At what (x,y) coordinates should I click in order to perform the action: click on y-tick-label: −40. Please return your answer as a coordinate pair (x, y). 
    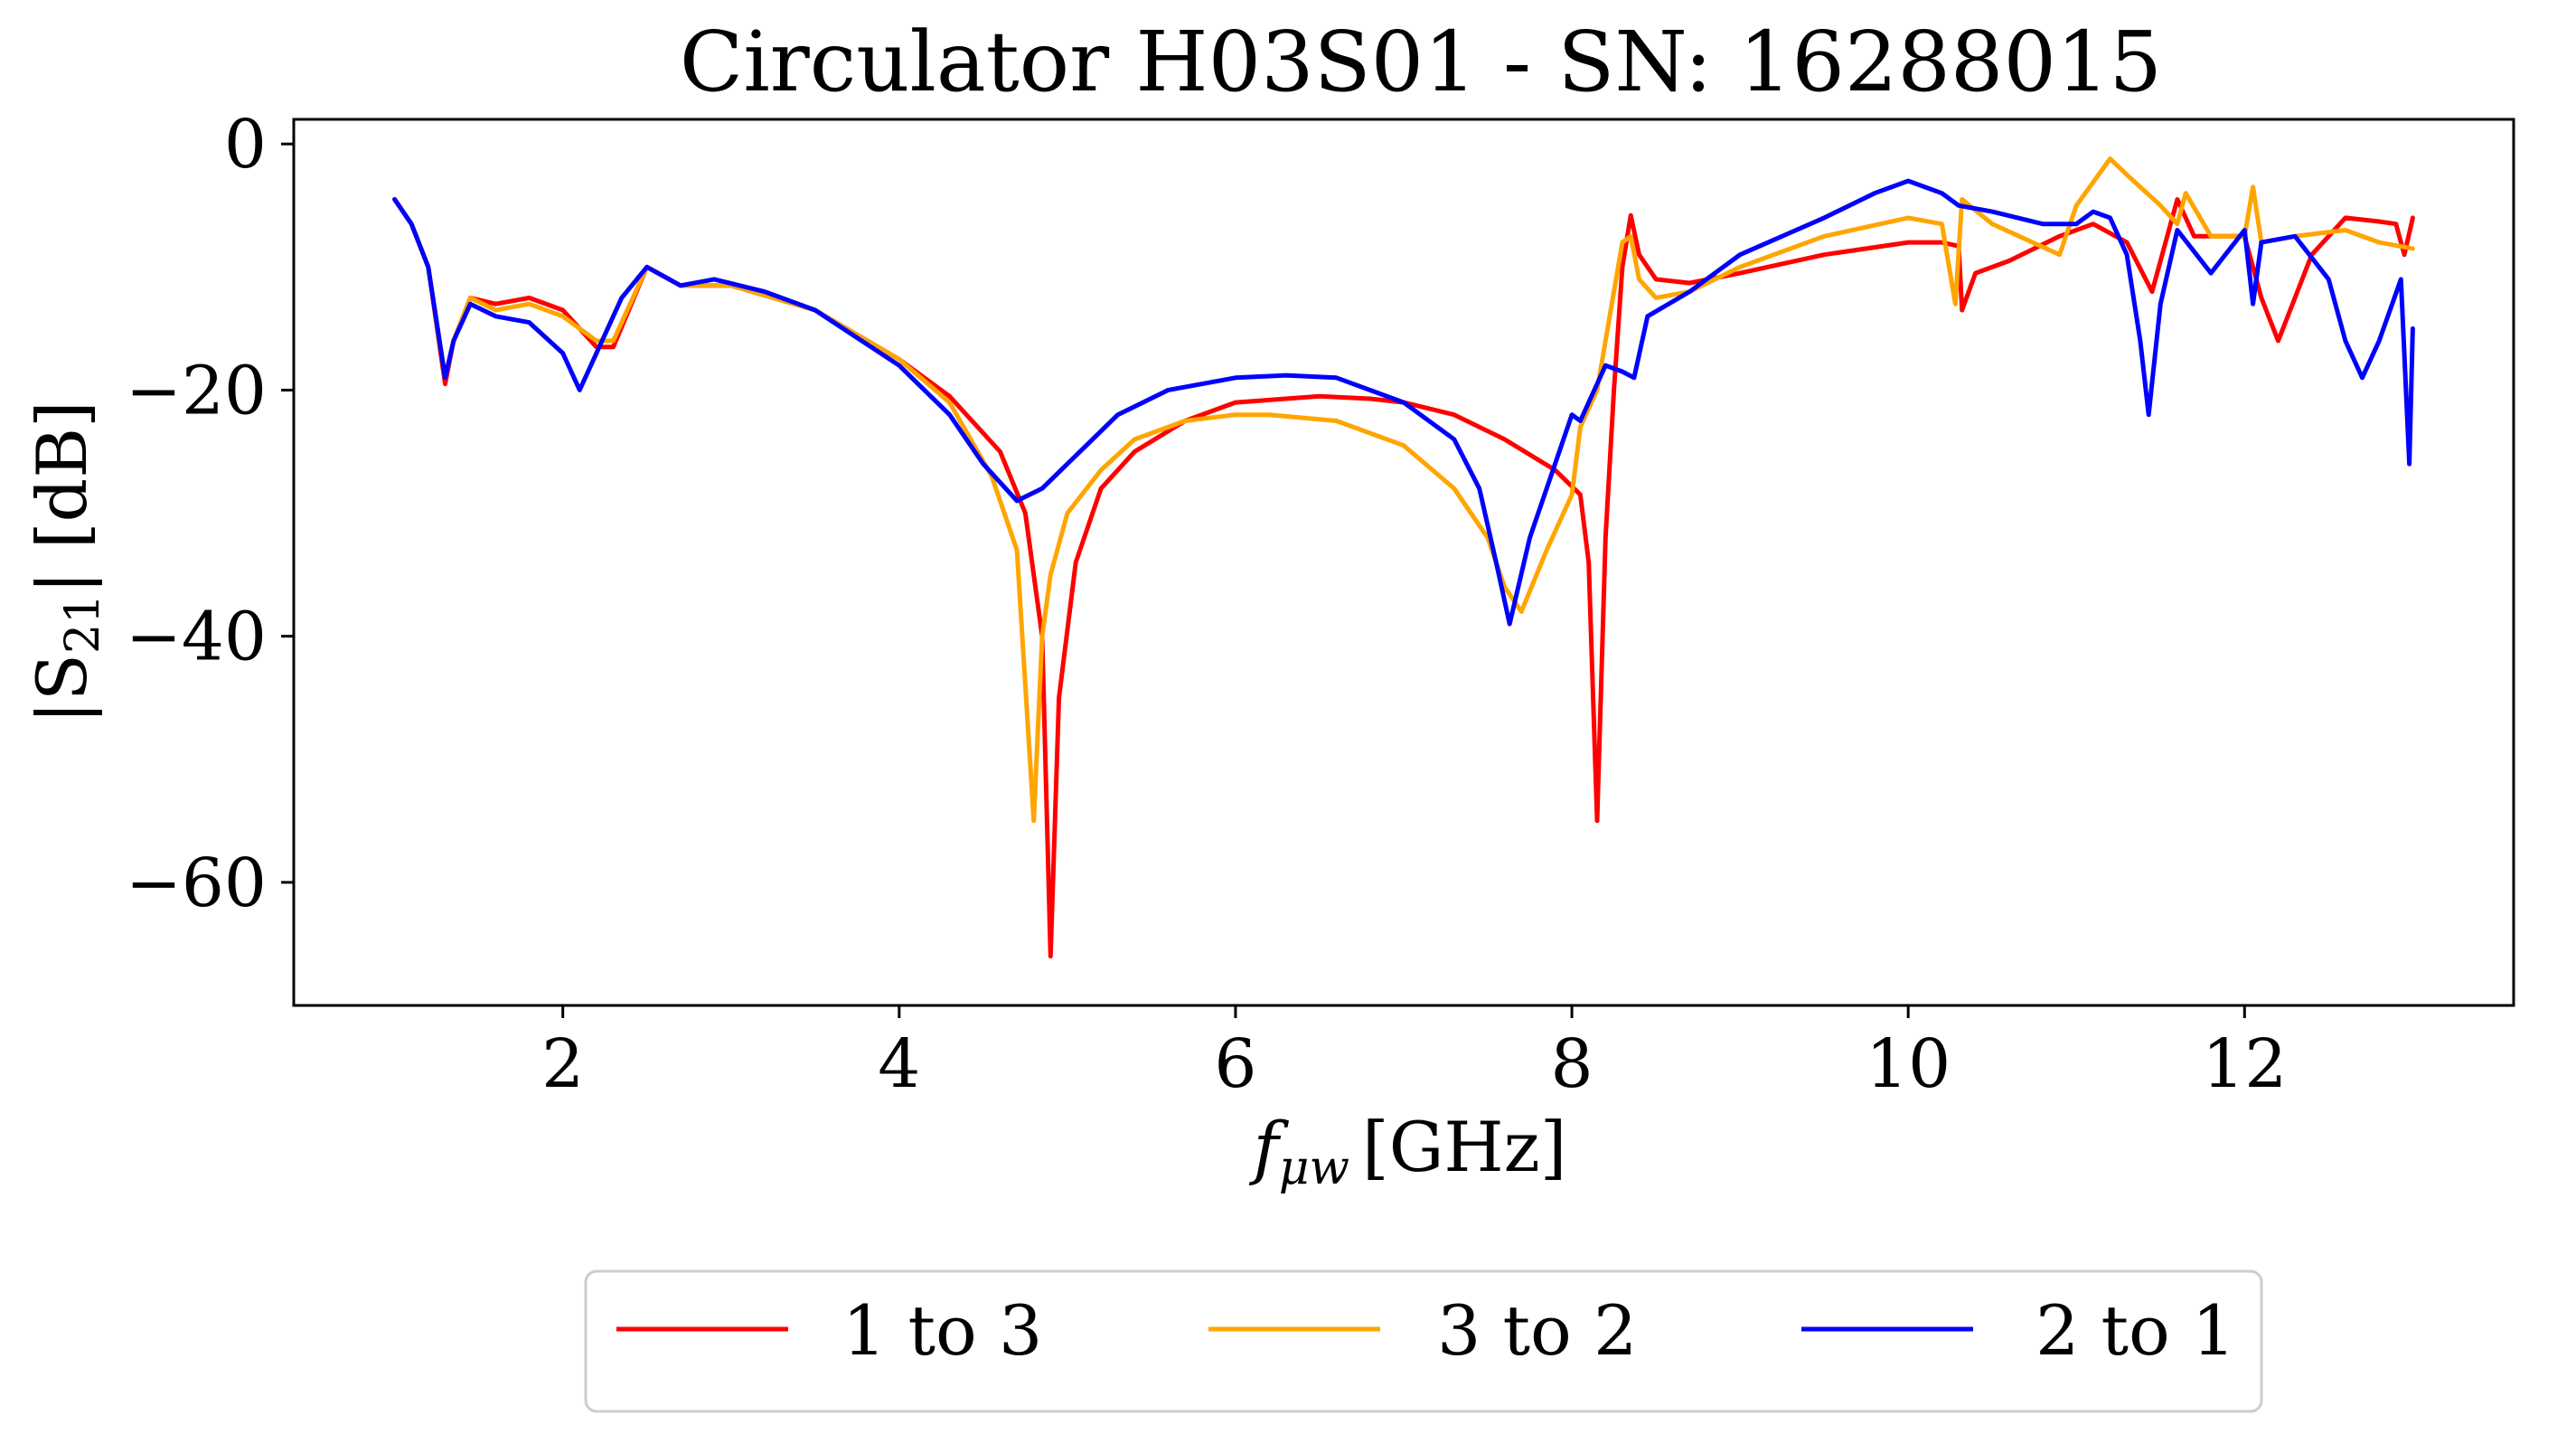
    Looking at the image, I should click on (197, 637).